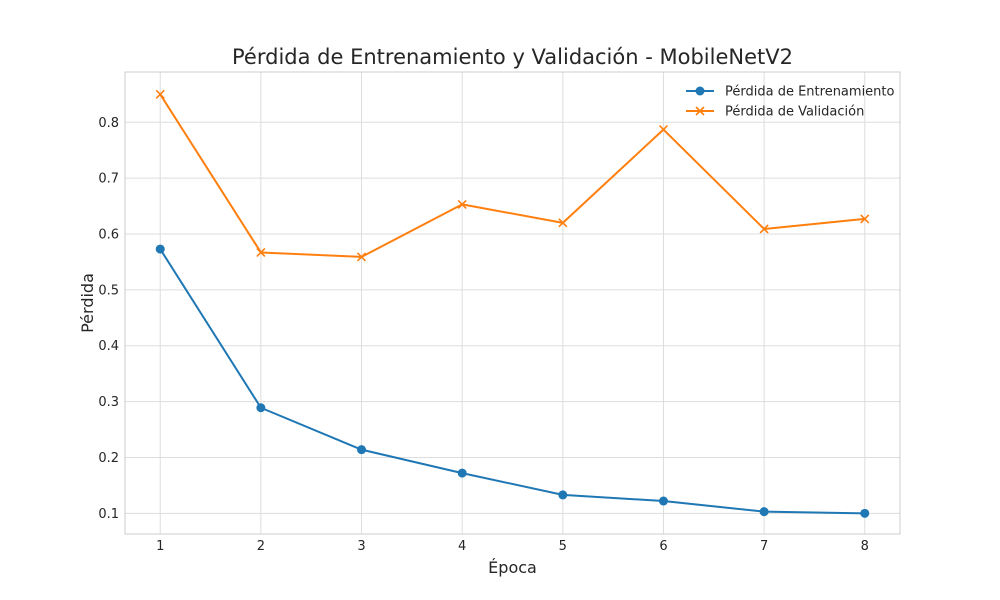  I want to click on legend-label: Pérdida de Entrenamiento, so click(810, 92).